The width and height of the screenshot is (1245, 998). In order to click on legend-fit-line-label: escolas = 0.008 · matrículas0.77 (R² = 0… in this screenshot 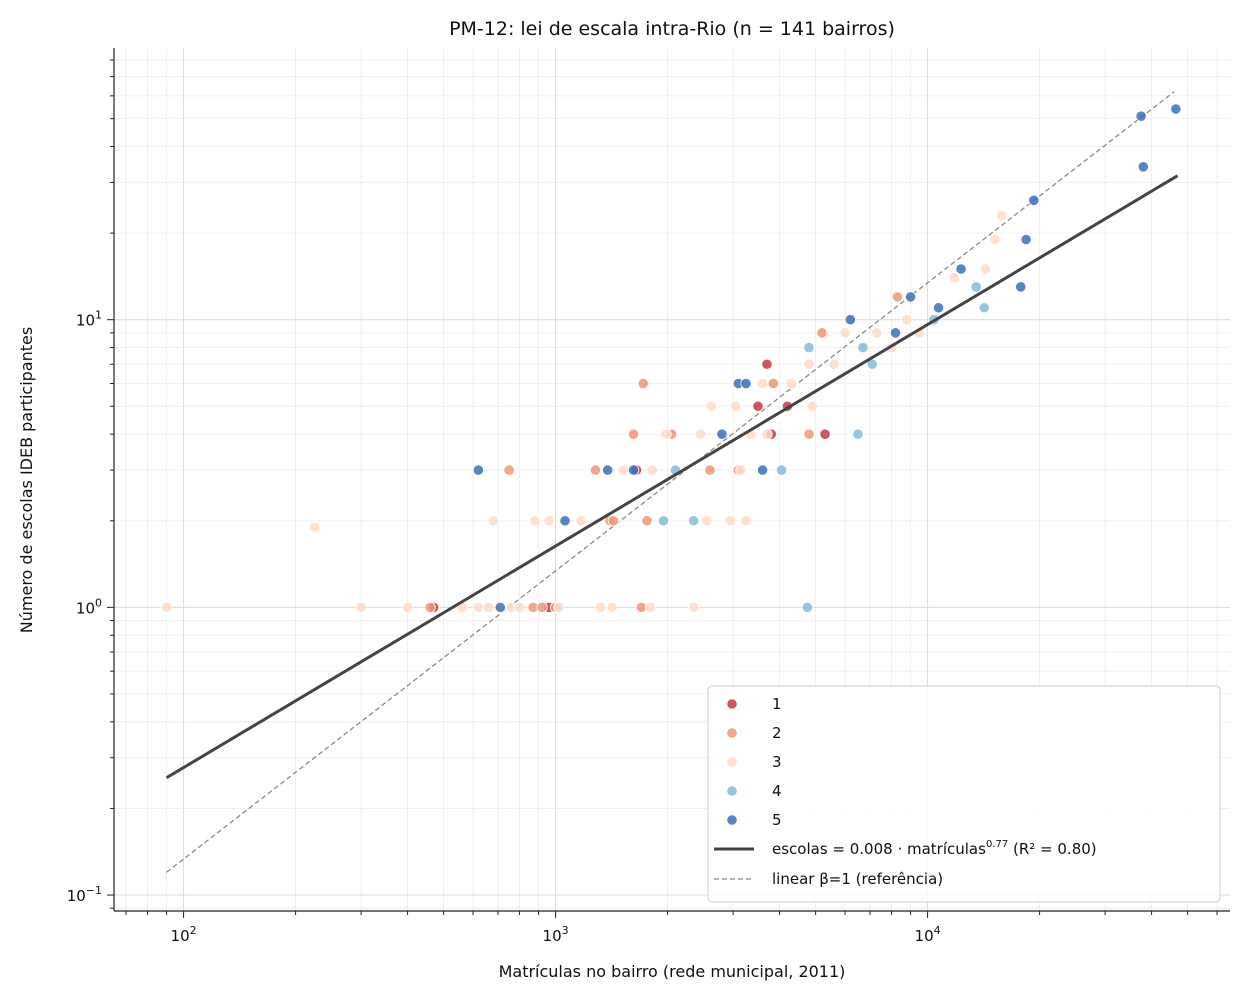, I will do `click(934, 848)`.